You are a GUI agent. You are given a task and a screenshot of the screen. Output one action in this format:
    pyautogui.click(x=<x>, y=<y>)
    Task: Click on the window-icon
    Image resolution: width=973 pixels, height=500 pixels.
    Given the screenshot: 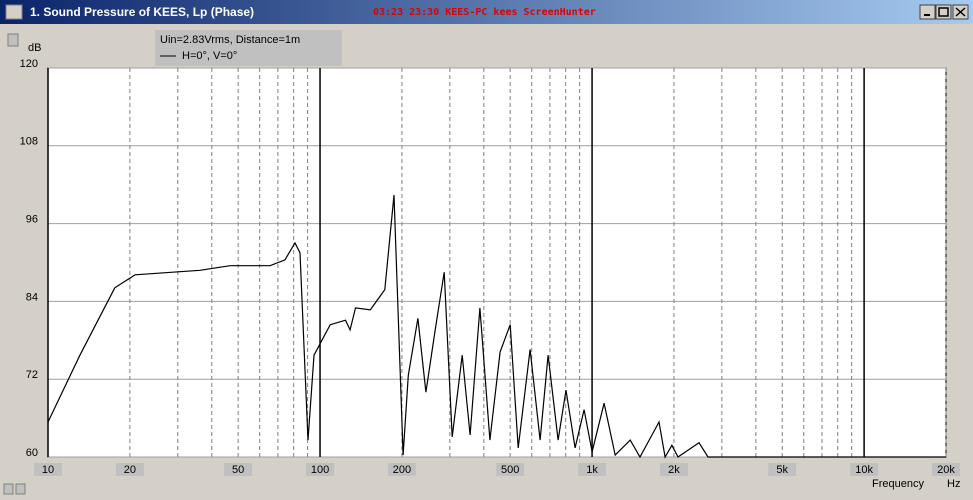 What is the action you would take?
    pyautogui.click(x=14, y=12)
    